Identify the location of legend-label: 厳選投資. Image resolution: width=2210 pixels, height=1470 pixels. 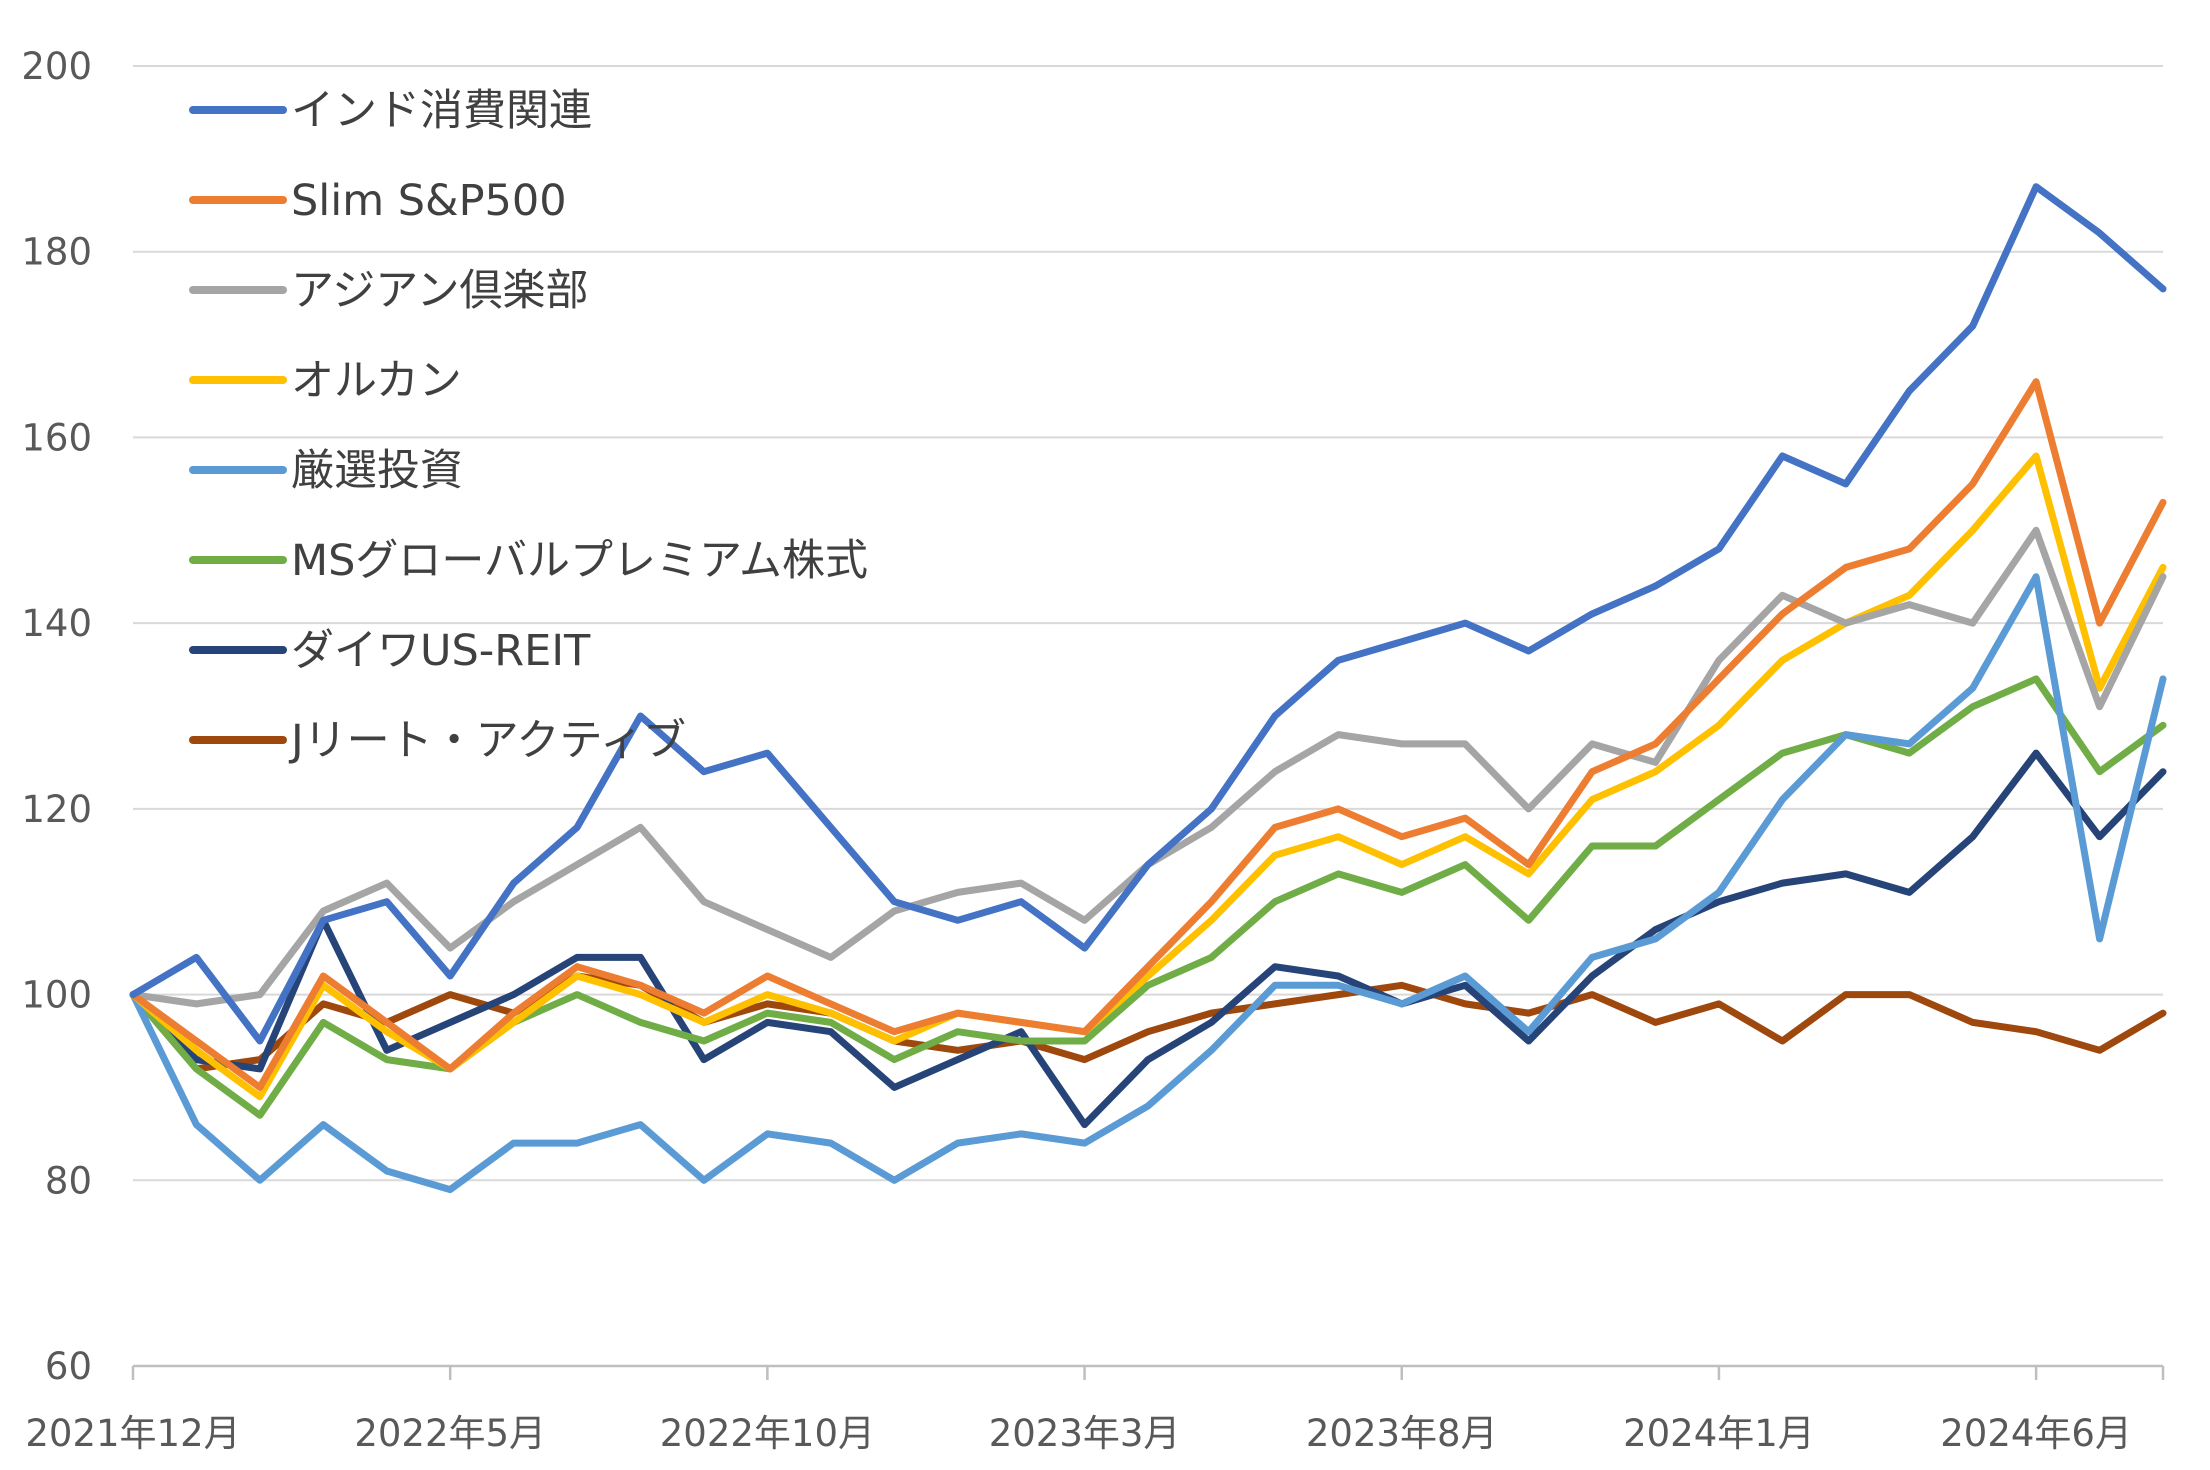
(377, 471).